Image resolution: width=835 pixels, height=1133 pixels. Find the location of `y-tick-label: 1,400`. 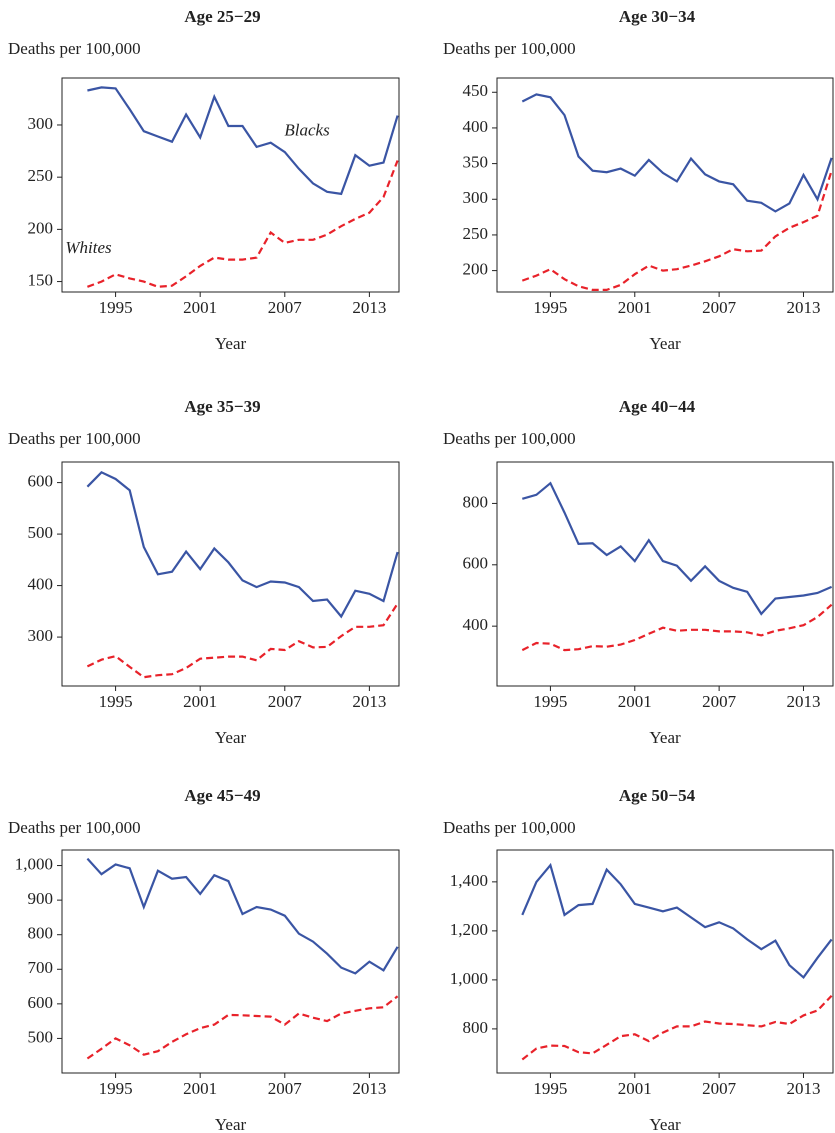

y-tick-label: 1,400 is located at coordinates (469, 880).